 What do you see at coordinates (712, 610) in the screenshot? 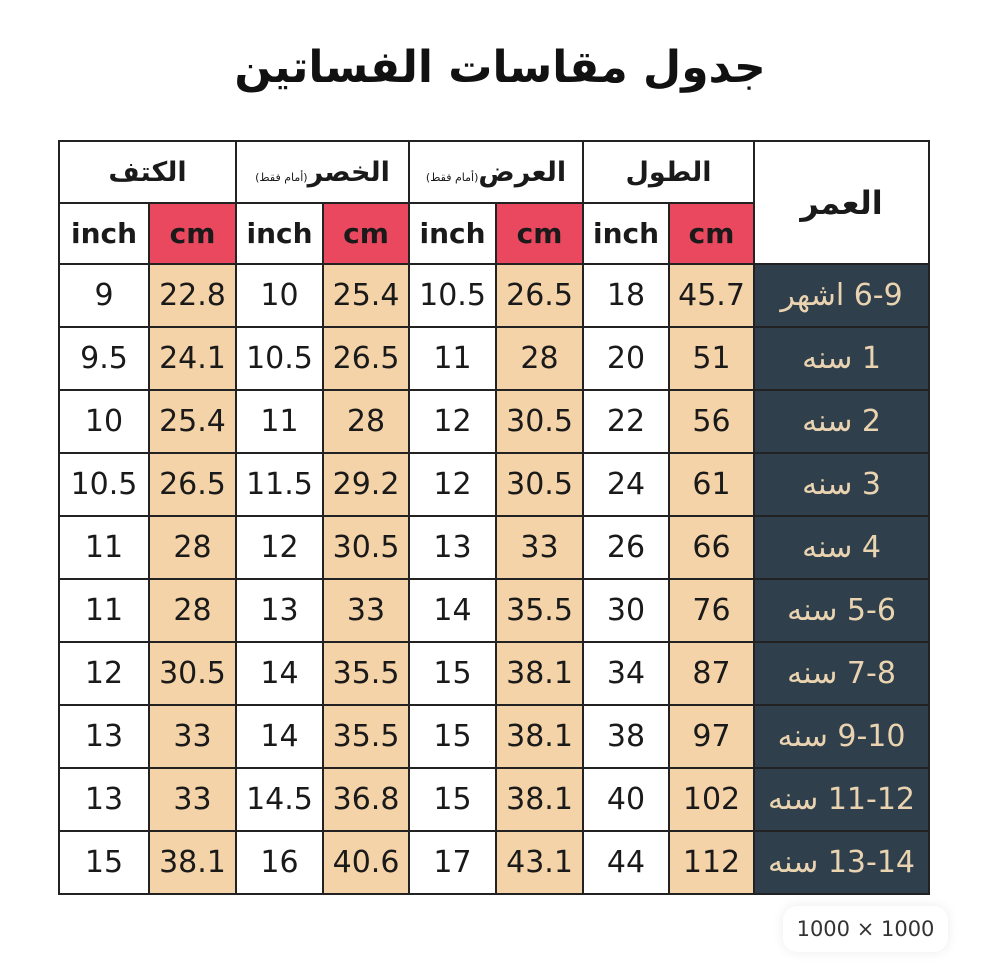
I see `length-cm-cell: 76` at bounding box center [712, 610].